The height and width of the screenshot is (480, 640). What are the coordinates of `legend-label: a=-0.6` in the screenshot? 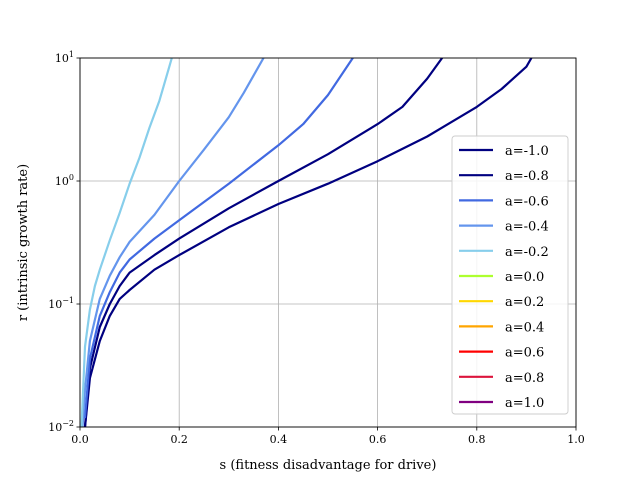 It's located at (527, 201).